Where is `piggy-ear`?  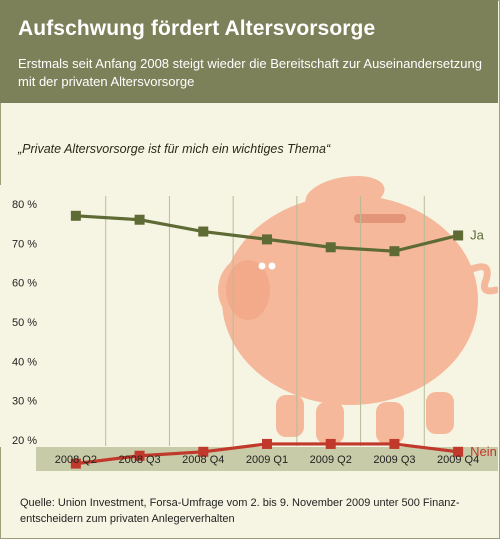 piggy-ear is located at coordinates (345, 195).